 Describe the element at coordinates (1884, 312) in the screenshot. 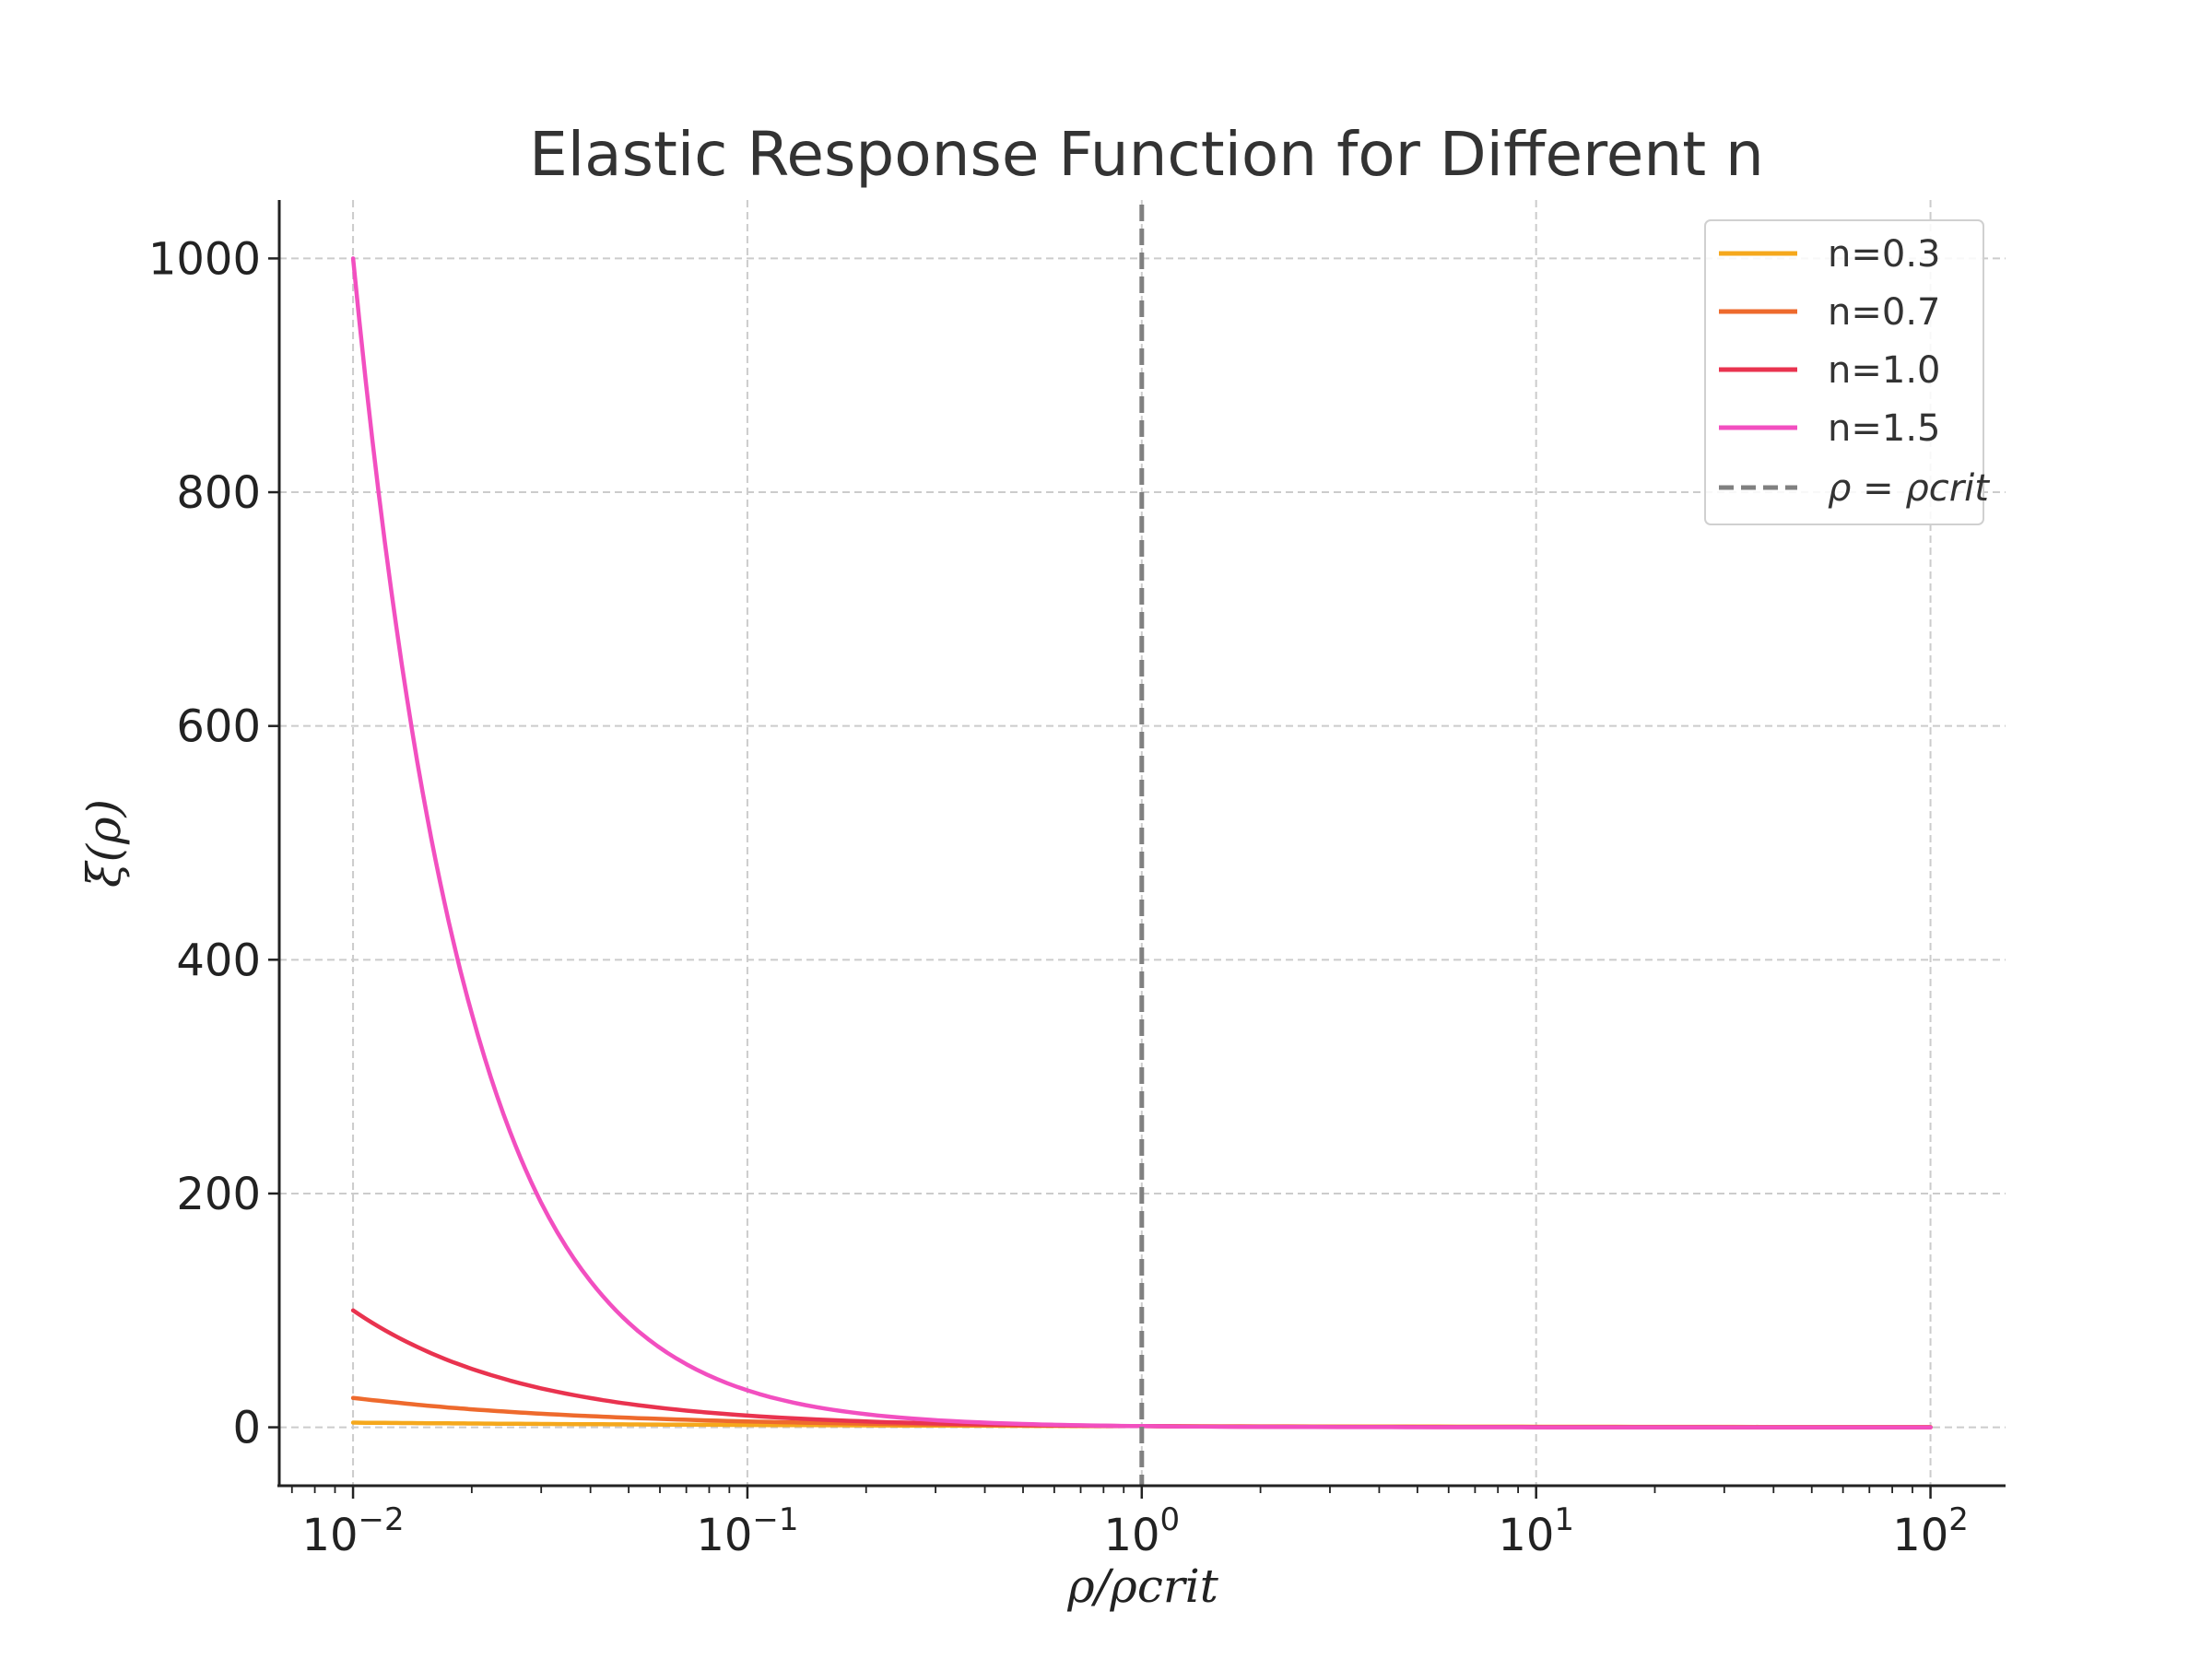

I see `legend-label: n=0.7` at that location.